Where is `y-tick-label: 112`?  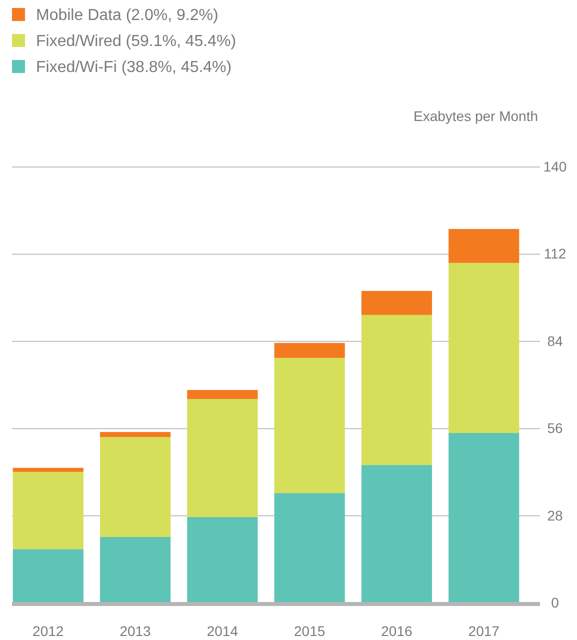
y-tick-label: 112 is located at coordinates (555, 254).